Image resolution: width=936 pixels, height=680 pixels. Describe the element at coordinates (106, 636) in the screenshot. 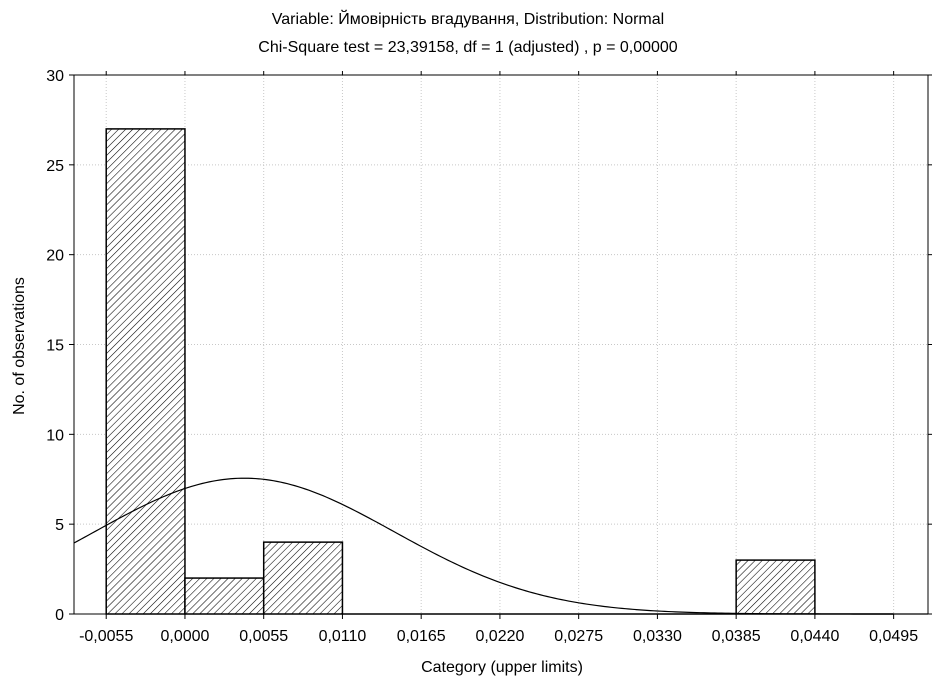

I see `x-tick-label-0: -0,0055` at that location.